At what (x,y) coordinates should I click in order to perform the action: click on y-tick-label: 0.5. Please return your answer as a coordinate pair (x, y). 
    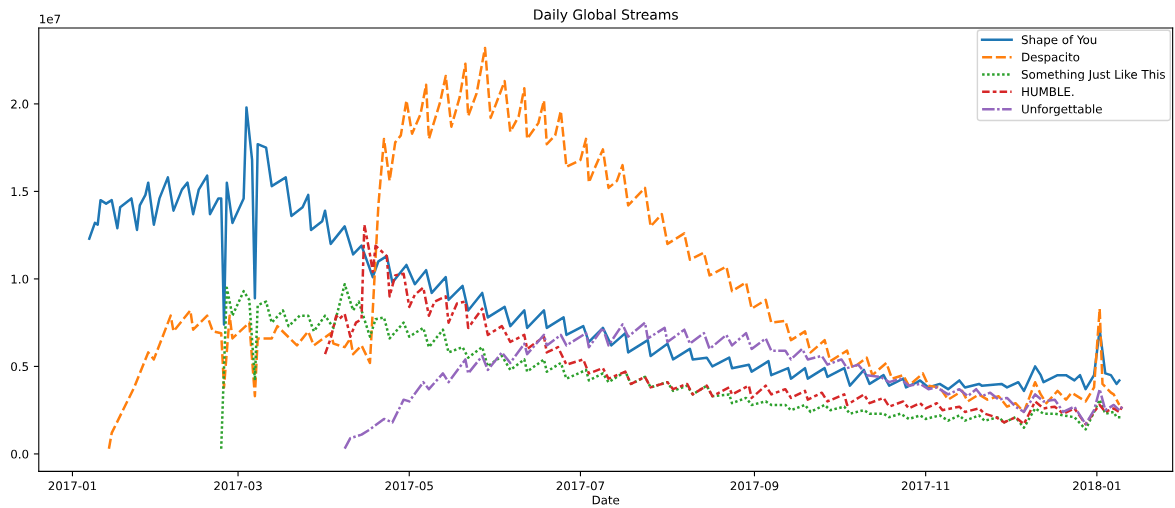
    Looking at the image, I should click on (20, 367).